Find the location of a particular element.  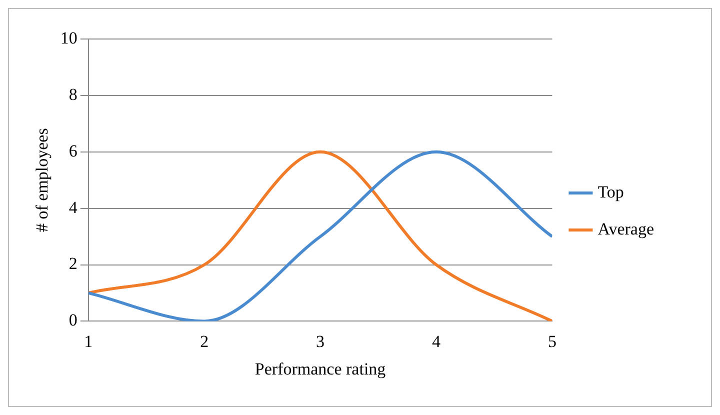

y-axis-title: # of employees is located at coordinates (42, 180).